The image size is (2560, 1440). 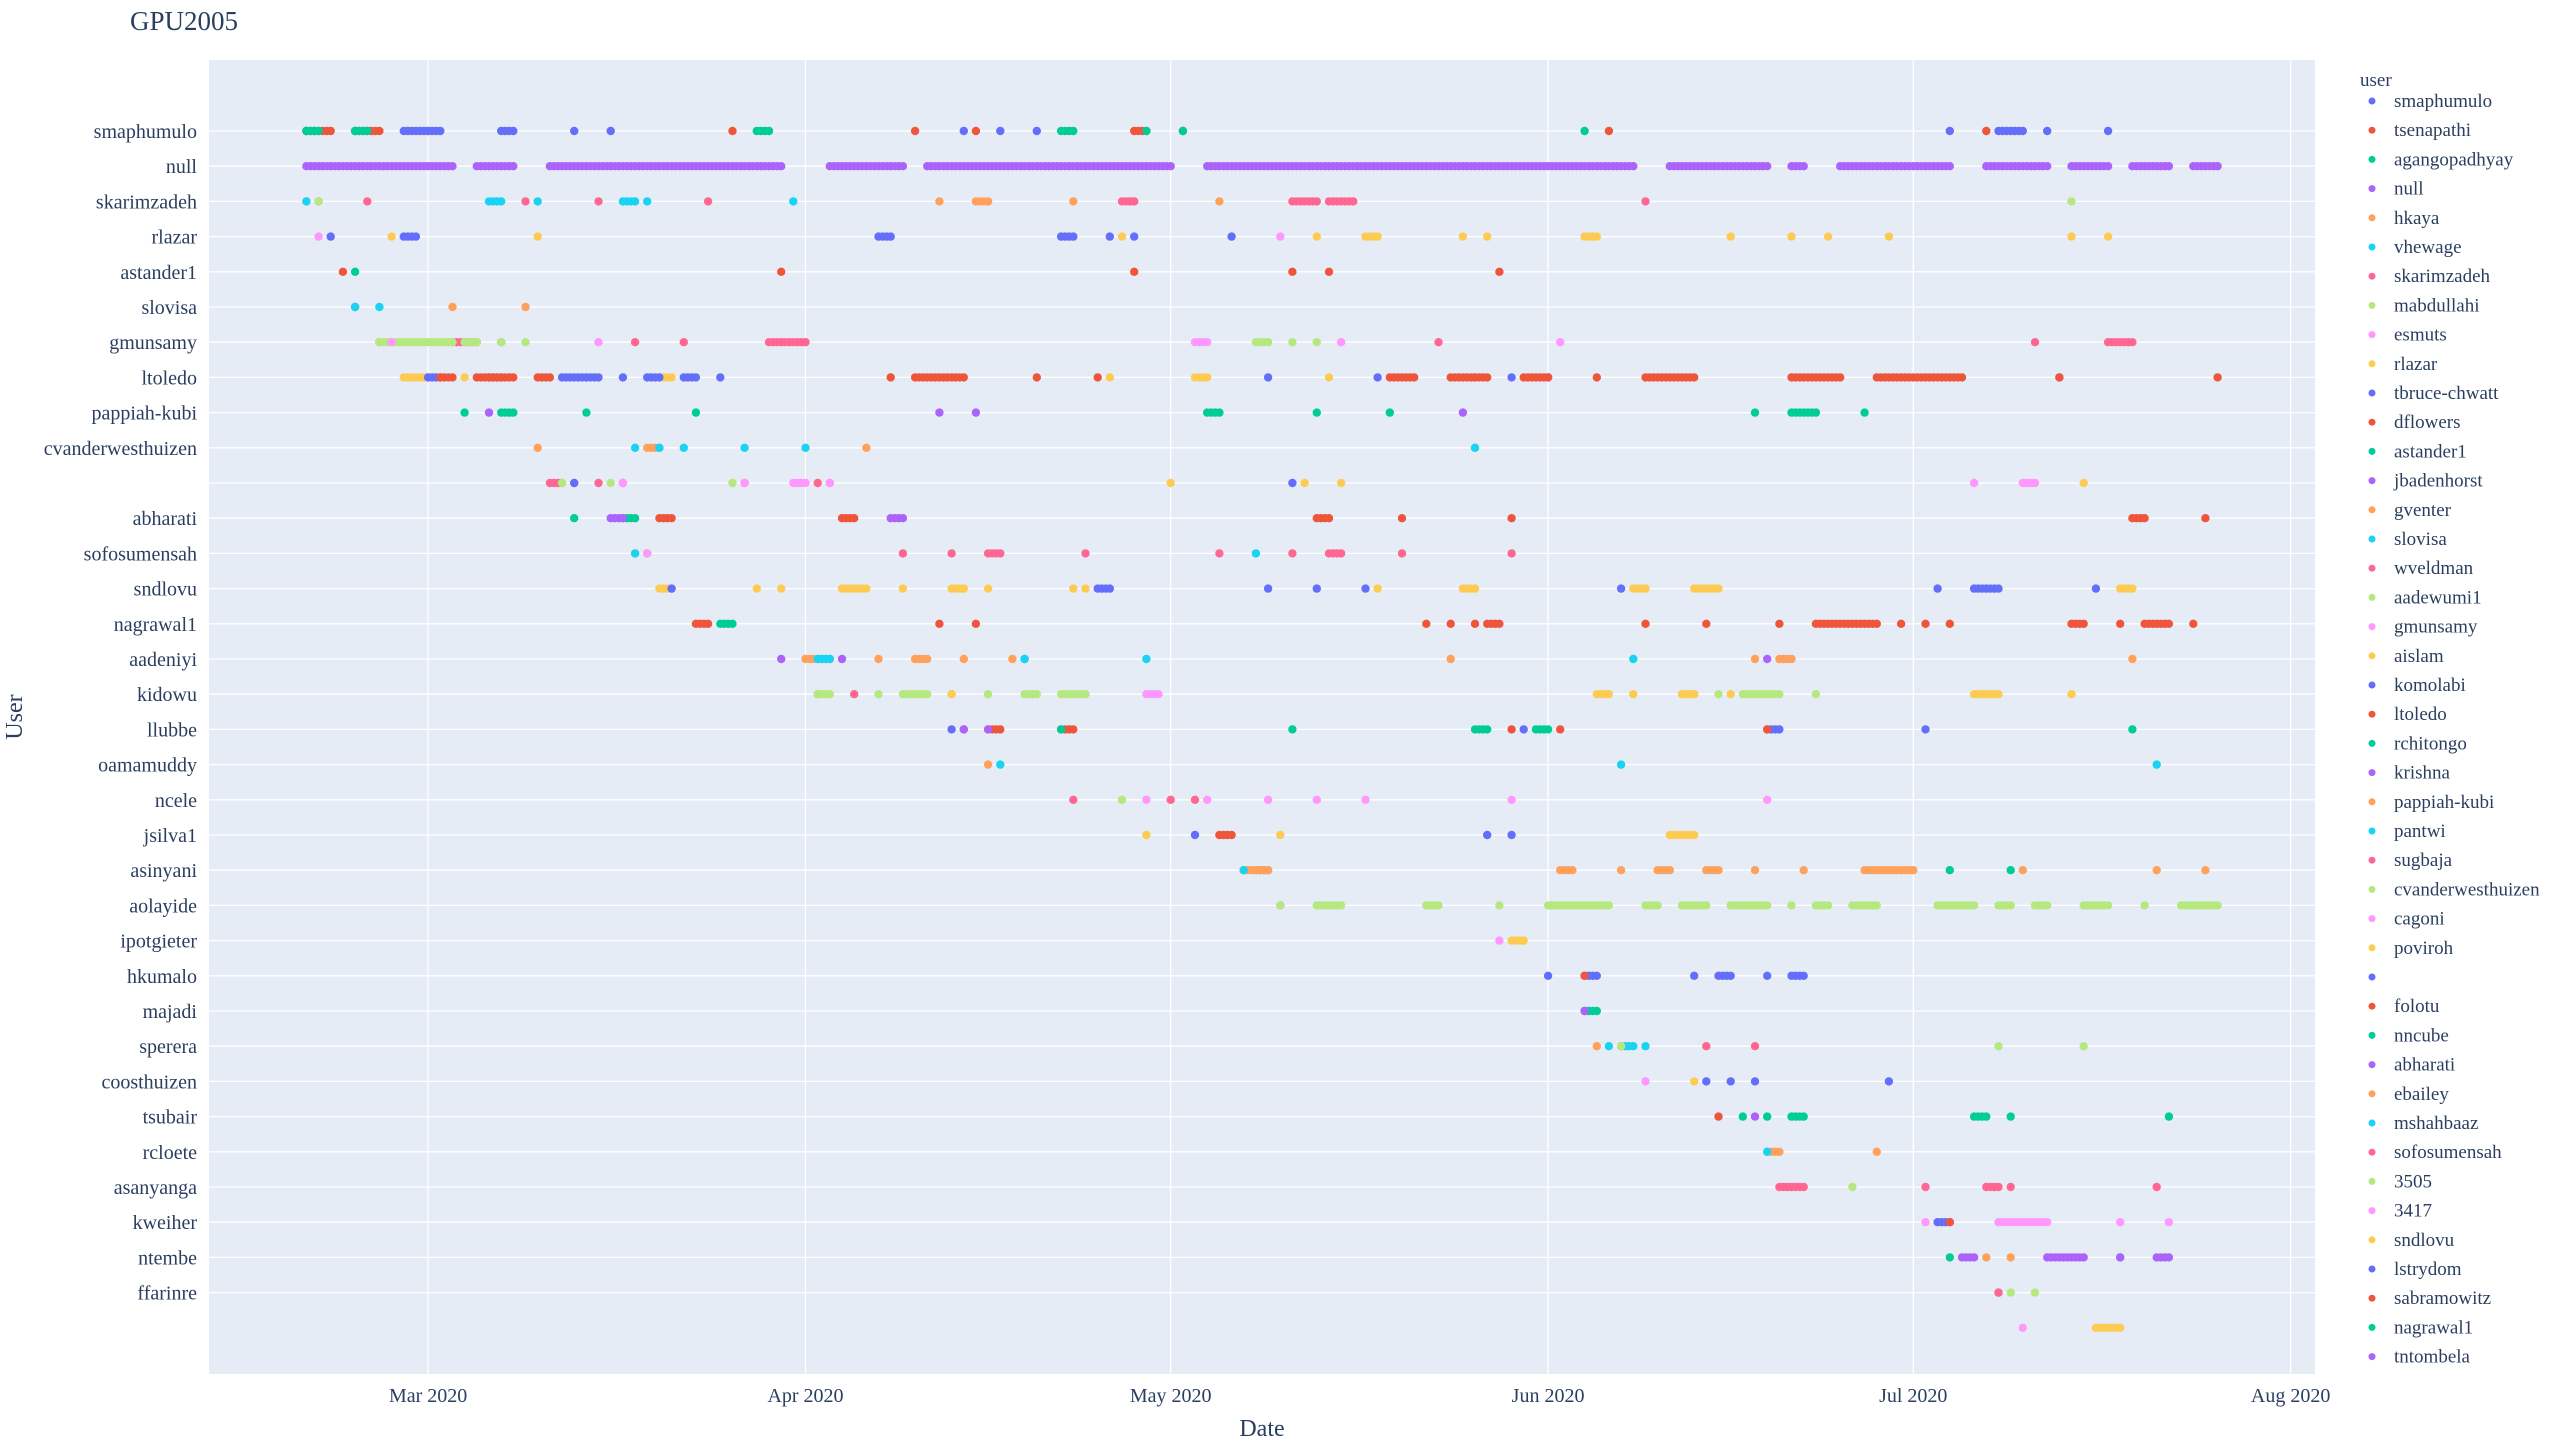 I want to click on y-tick-label: sndlovu, so click(x=165, y=590).